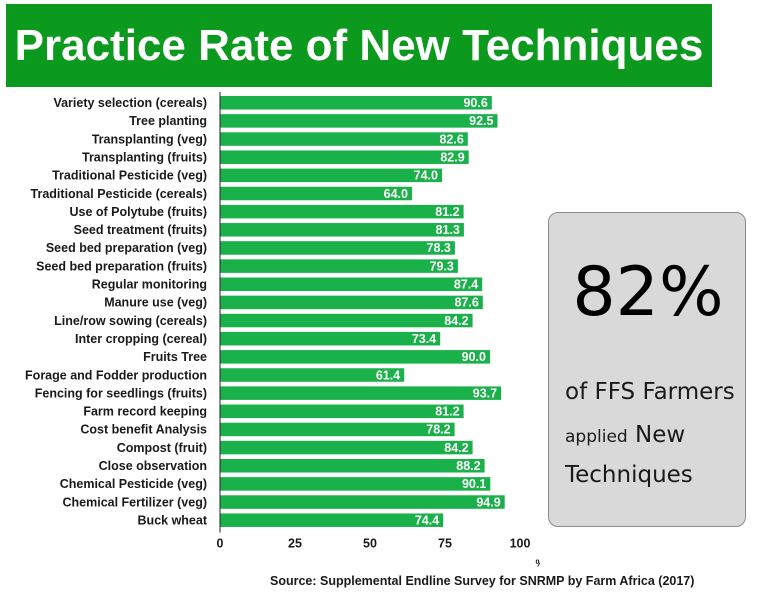  What do you see at coordinates (119, 194) in the screenshot?
I see `category-label: Traditional Pesticide (cereals)` at bounding box center [119, 194].